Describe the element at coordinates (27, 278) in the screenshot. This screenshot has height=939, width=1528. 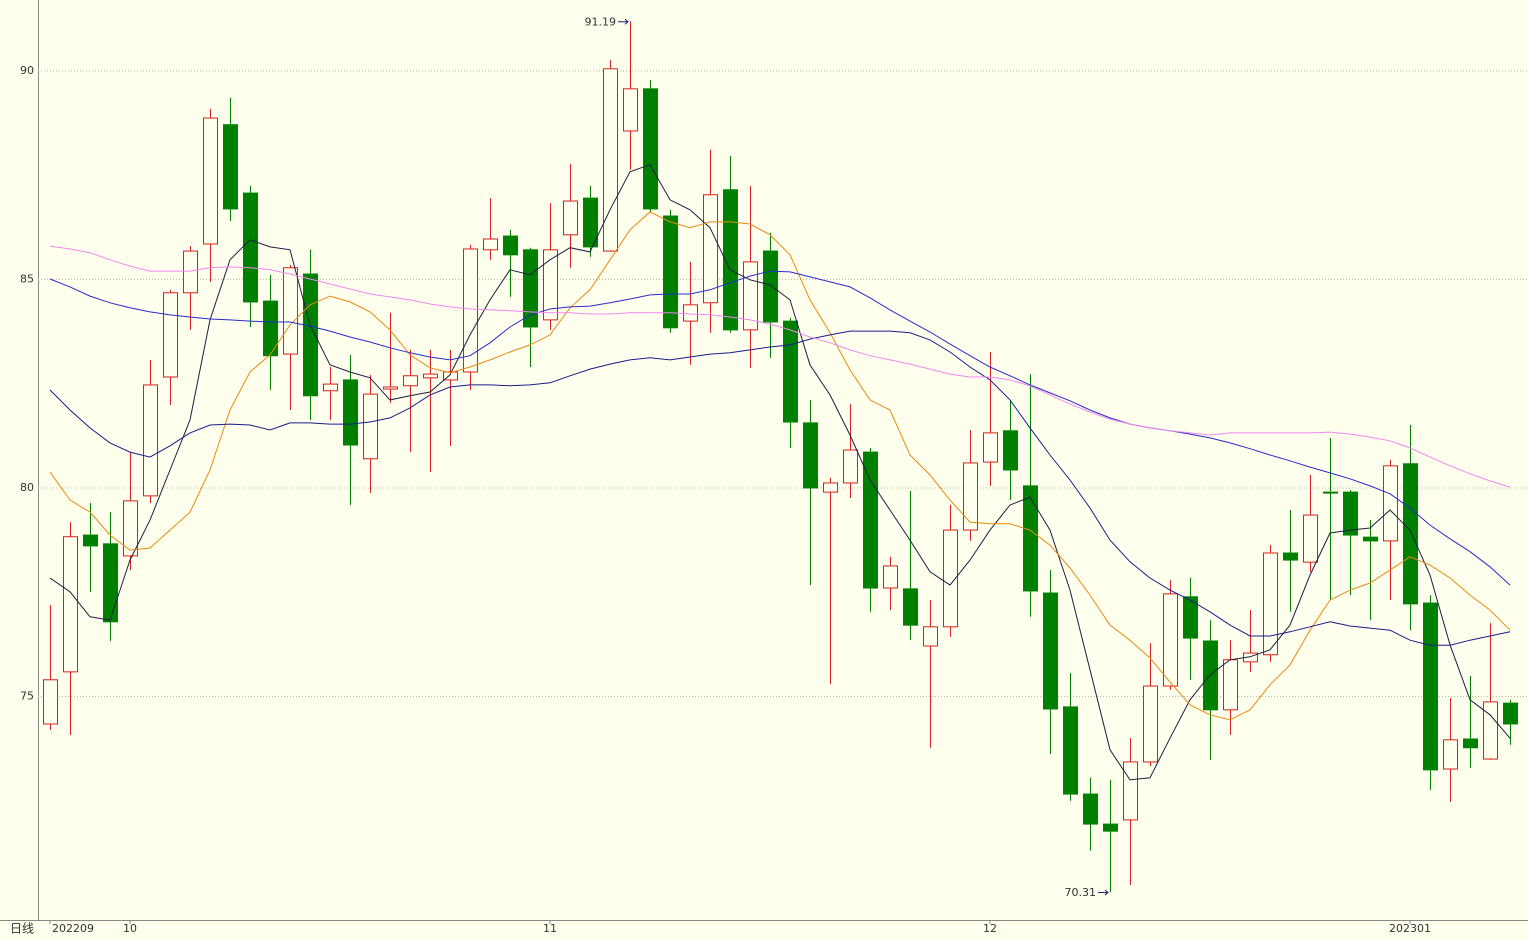
I see `y-tick-label: 85` at that location.